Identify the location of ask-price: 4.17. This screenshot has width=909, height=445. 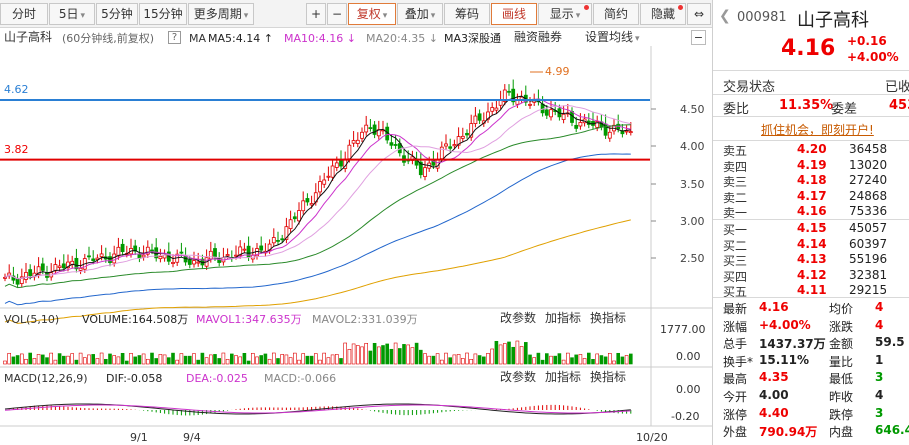
(812, 195).